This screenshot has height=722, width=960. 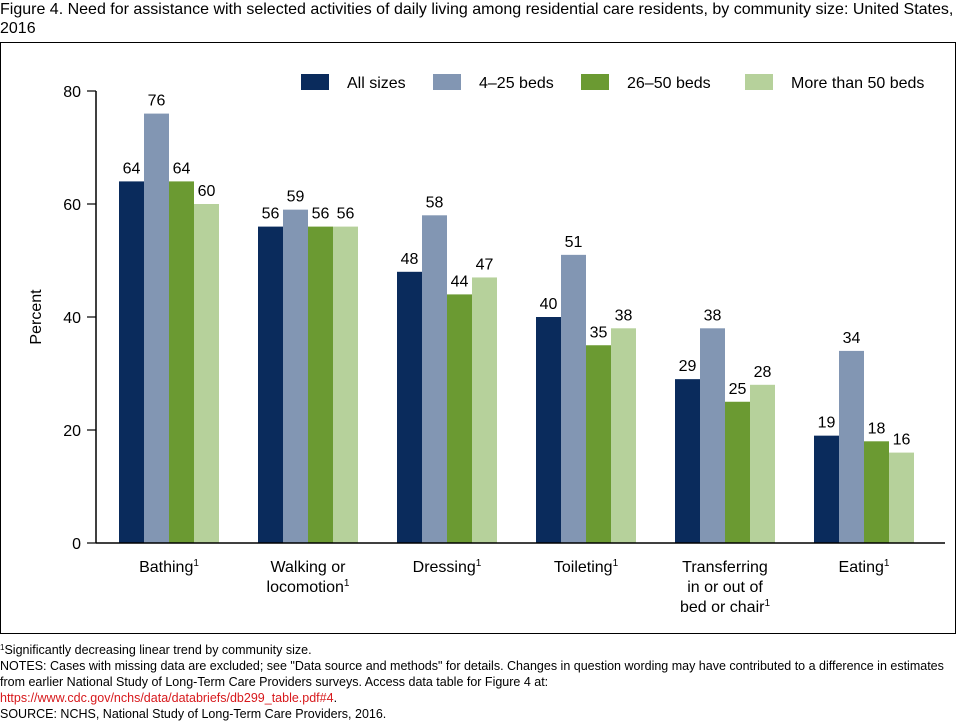 I want to click on y-tick-label: 40, so click(x=72, y=318).